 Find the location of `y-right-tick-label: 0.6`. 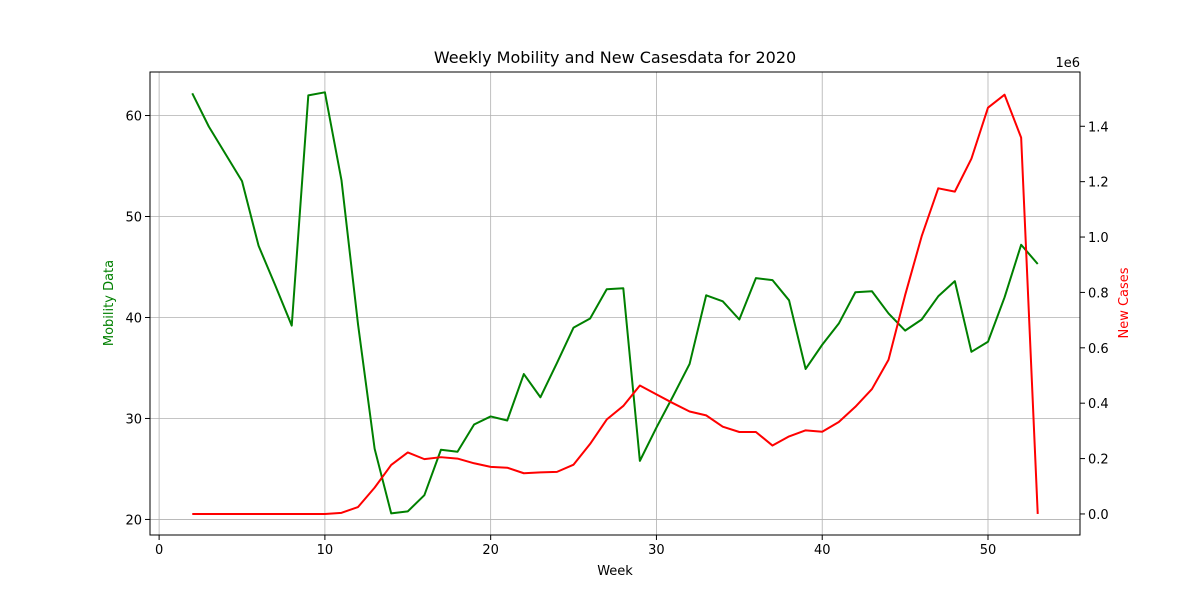

y-right-tick-label: 0.6 is located at coordinates (1098, 349).